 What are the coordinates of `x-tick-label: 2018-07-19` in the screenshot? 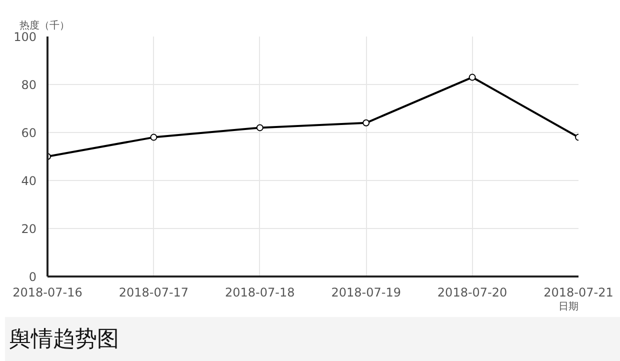 It's located at (366, 293).